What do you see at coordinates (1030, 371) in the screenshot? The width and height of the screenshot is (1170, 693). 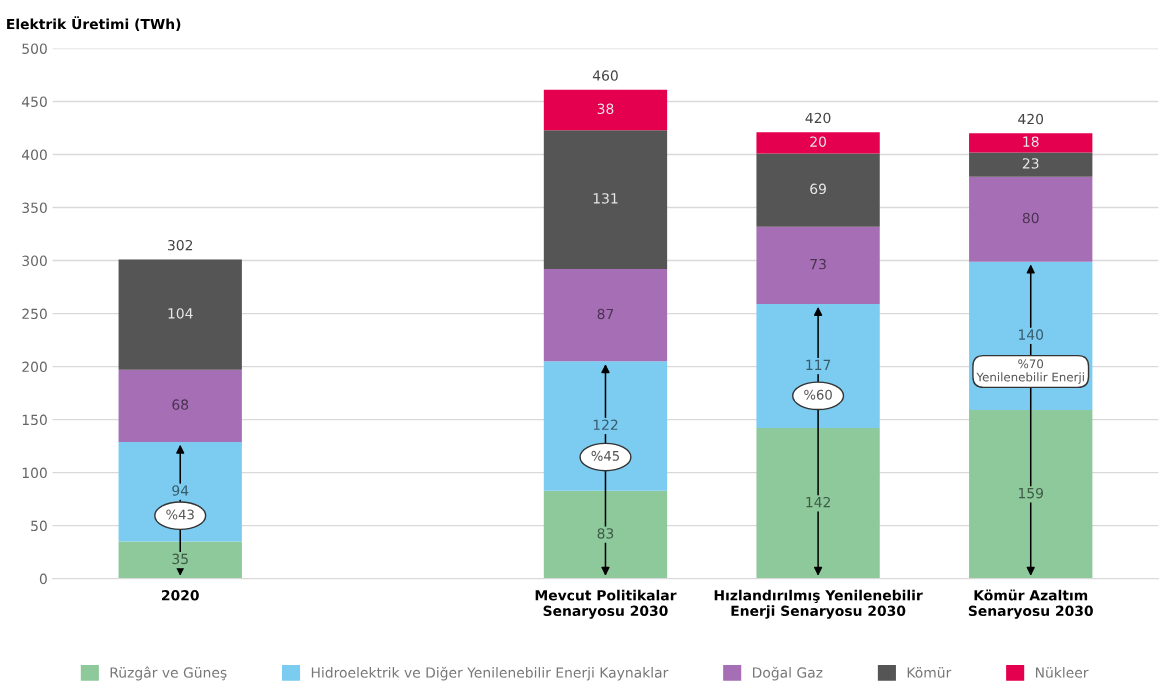 I see `annotation: %70 Yenilenebilir Enerji` at bounding box center [1030, 371].